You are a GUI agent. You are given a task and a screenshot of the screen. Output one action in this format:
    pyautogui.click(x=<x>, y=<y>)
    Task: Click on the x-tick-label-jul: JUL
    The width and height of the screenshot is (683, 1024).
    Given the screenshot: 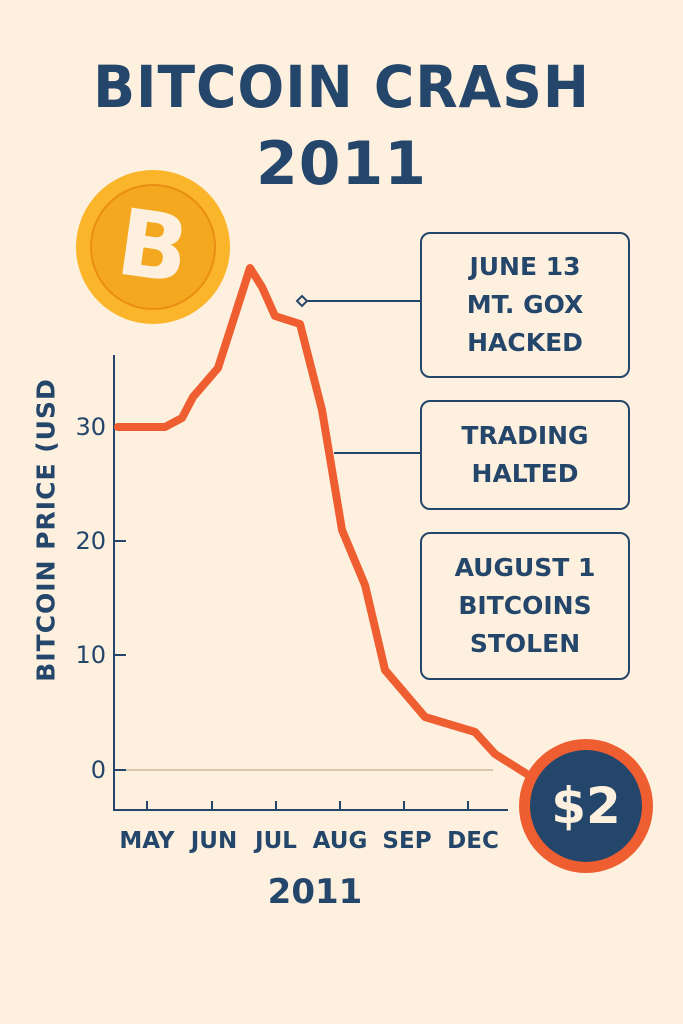 What is the action you would take?
    pyautogui.click(x=276, y=841)
    